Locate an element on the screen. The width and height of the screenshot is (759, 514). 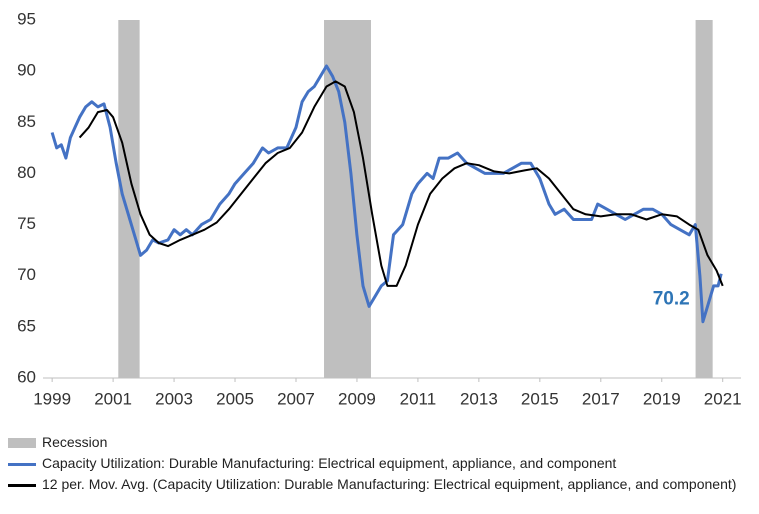
x-tick-label: 2019 is located at coordinates (662, 398).